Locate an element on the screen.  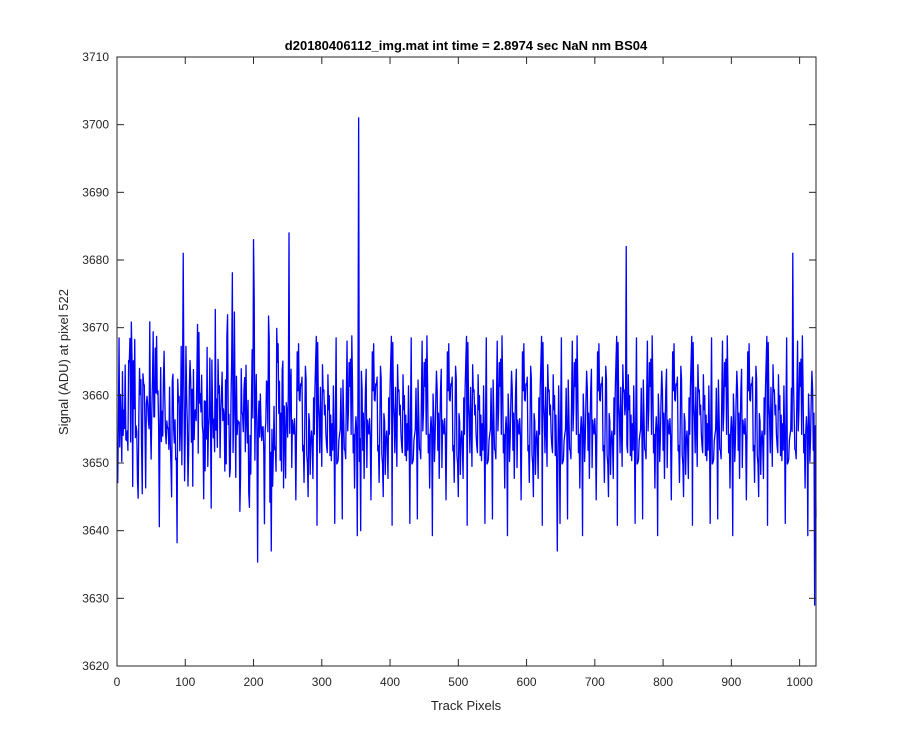
x-tick-label: 300 is located at coordinates (322, 682).